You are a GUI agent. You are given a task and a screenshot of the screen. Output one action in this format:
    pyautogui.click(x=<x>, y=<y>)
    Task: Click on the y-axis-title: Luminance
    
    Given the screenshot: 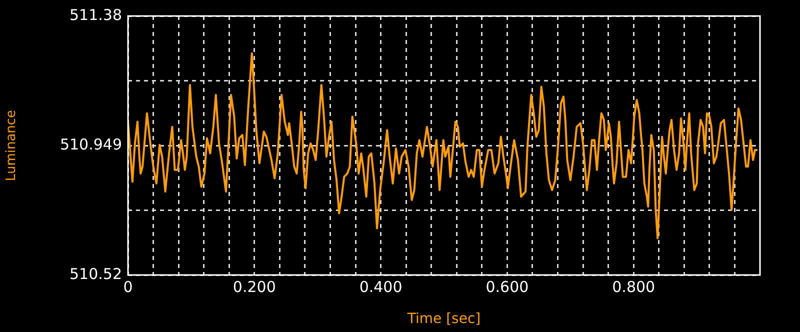 What is the action you would take?
    pyautogui.click(x=12, y=146)
    